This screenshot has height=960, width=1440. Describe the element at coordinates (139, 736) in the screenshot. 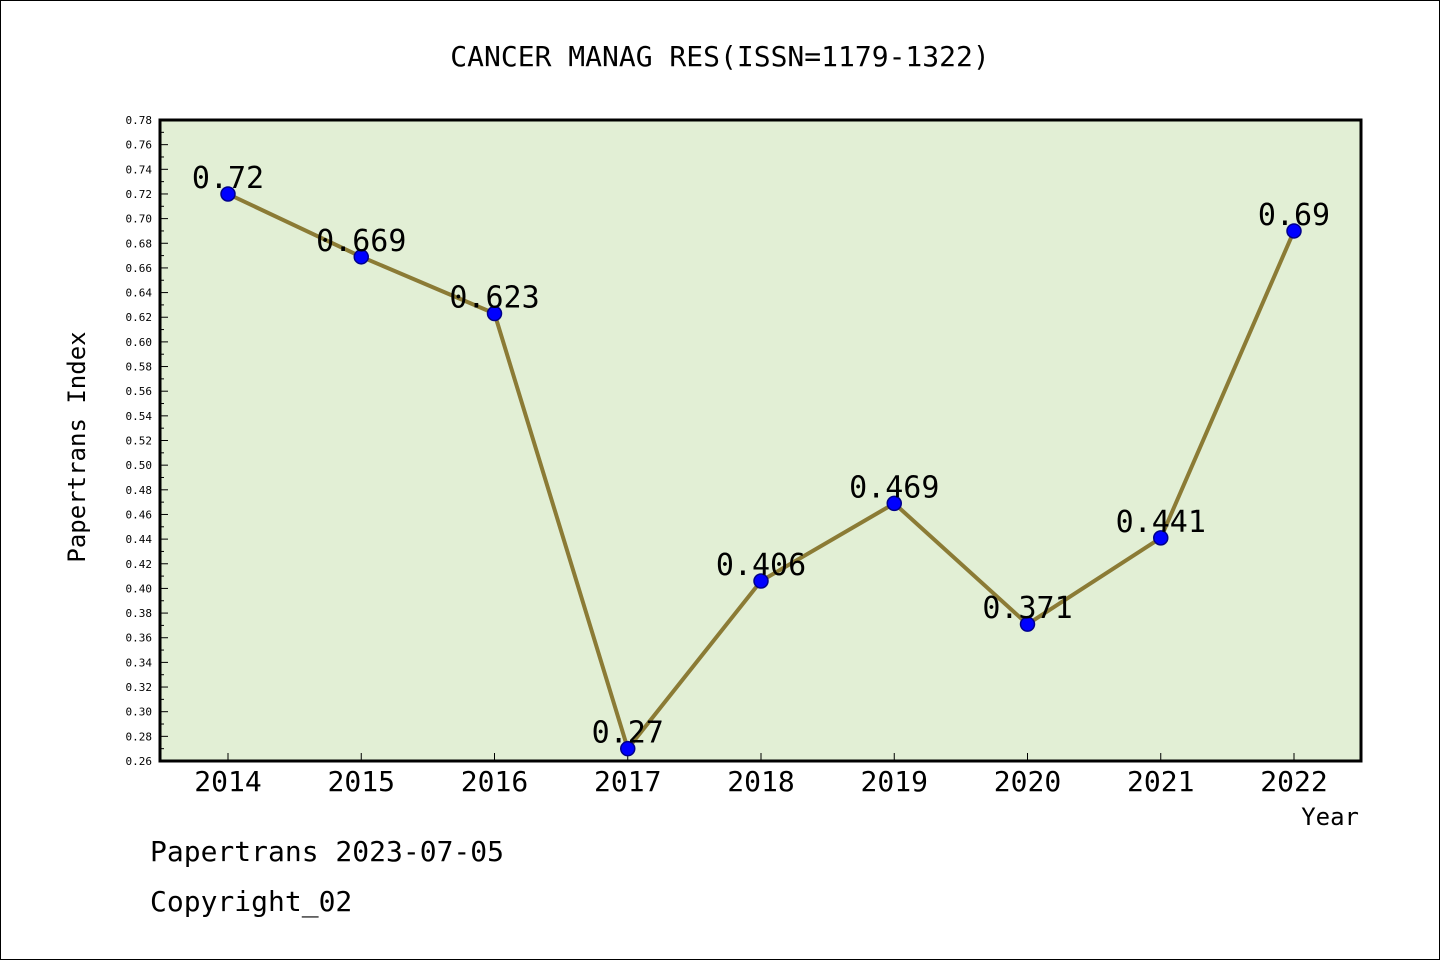

I see `y-tick-label: 0.28` at that location.